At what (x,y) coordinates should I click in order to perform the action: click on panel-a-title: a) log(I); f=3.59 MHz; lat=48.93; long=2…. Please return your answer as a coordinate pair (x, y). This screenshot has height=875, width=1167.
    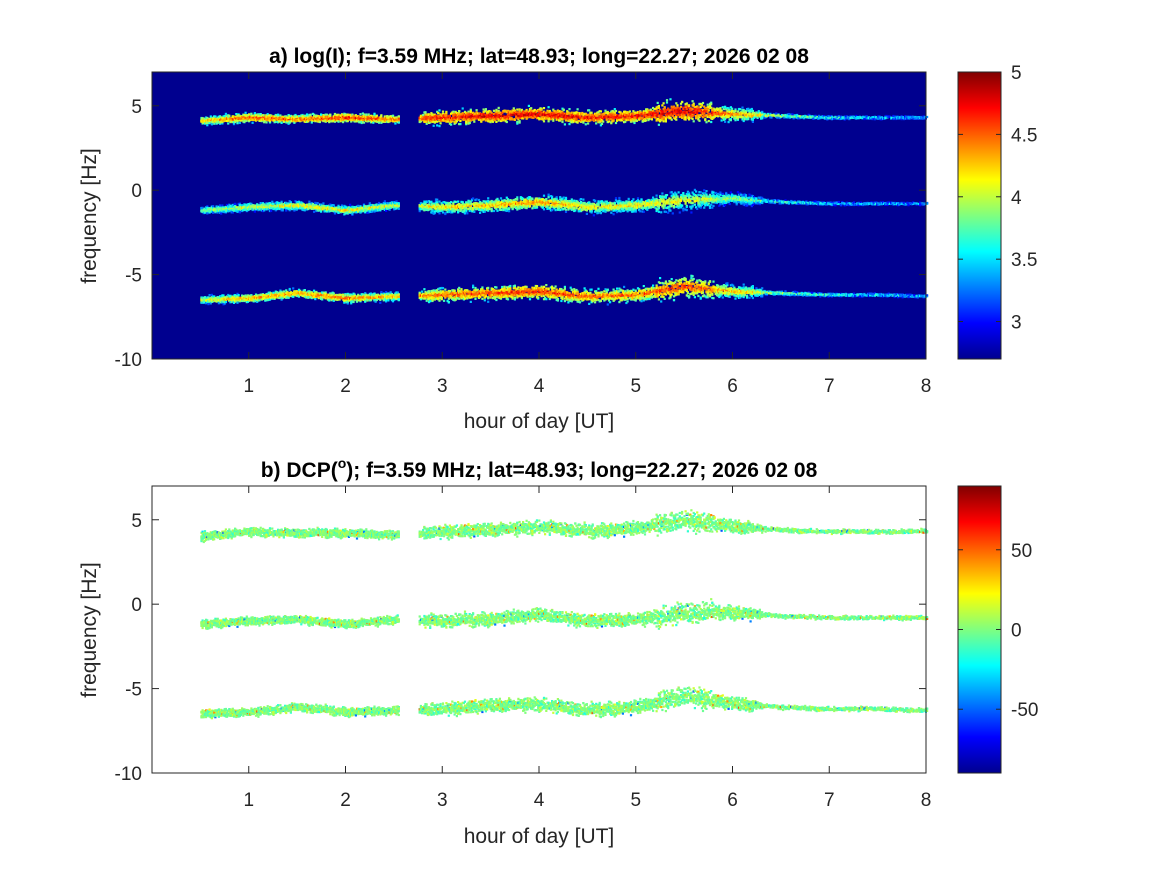
    Looking at the image, I should click on (539, 56).